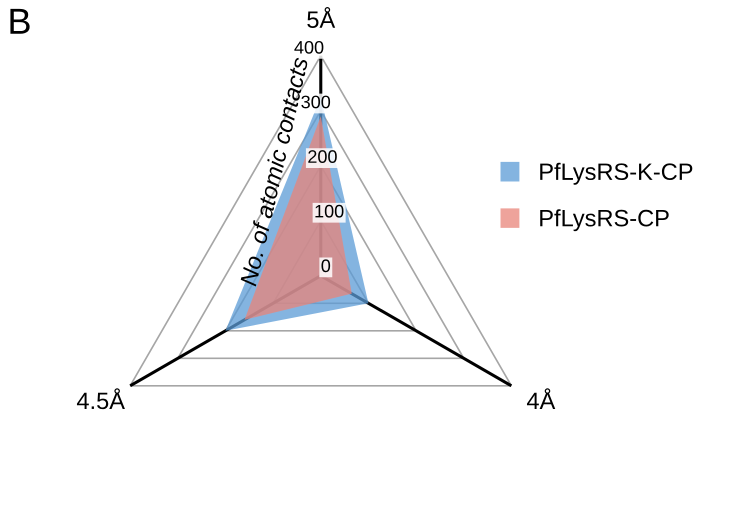 This screenshot has width=746, height=506. What do you see at coordinates (100, 399) in the screenshot?
I see `spoke-label: 4.5Å` at bounding box center [100, 399].